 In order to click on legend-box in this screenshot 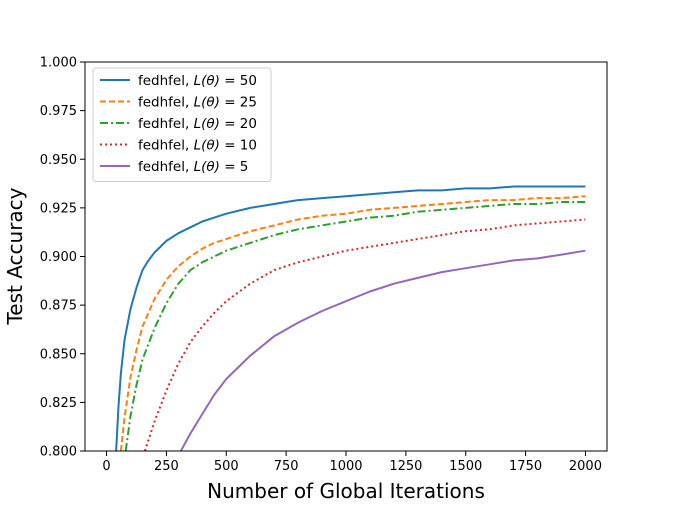, I will do `click(182, 124)`.